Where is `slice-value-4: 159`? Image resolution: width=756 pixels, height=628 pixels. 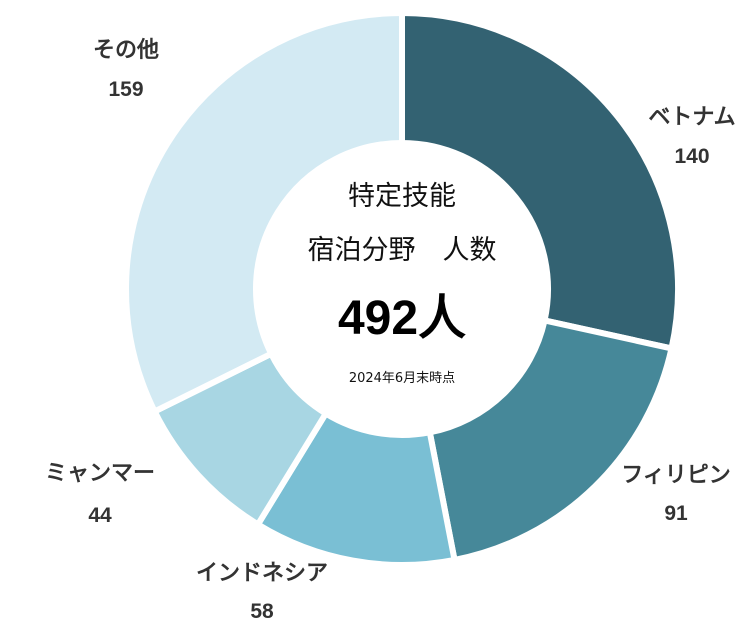 slice-value-4: 159 is located at coordinates (125, 89).